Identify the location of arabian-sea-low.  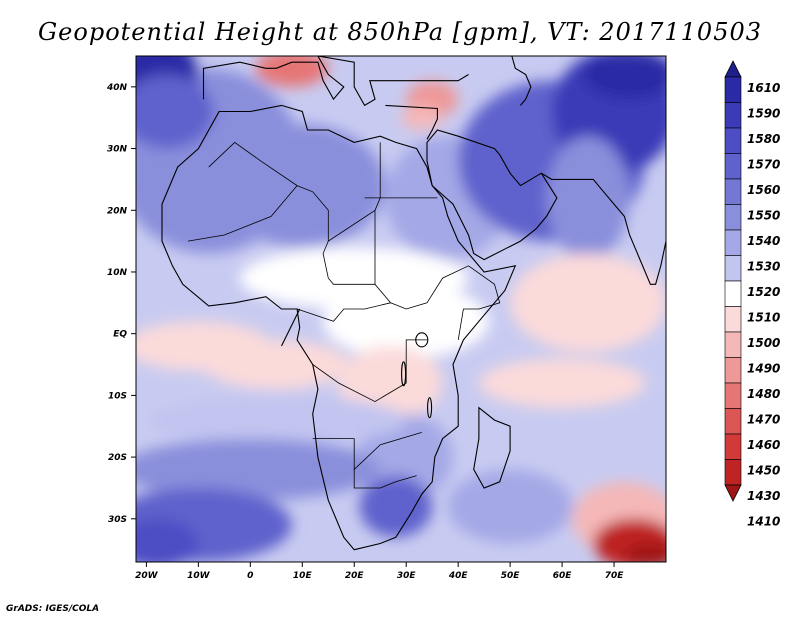
(588, 303).